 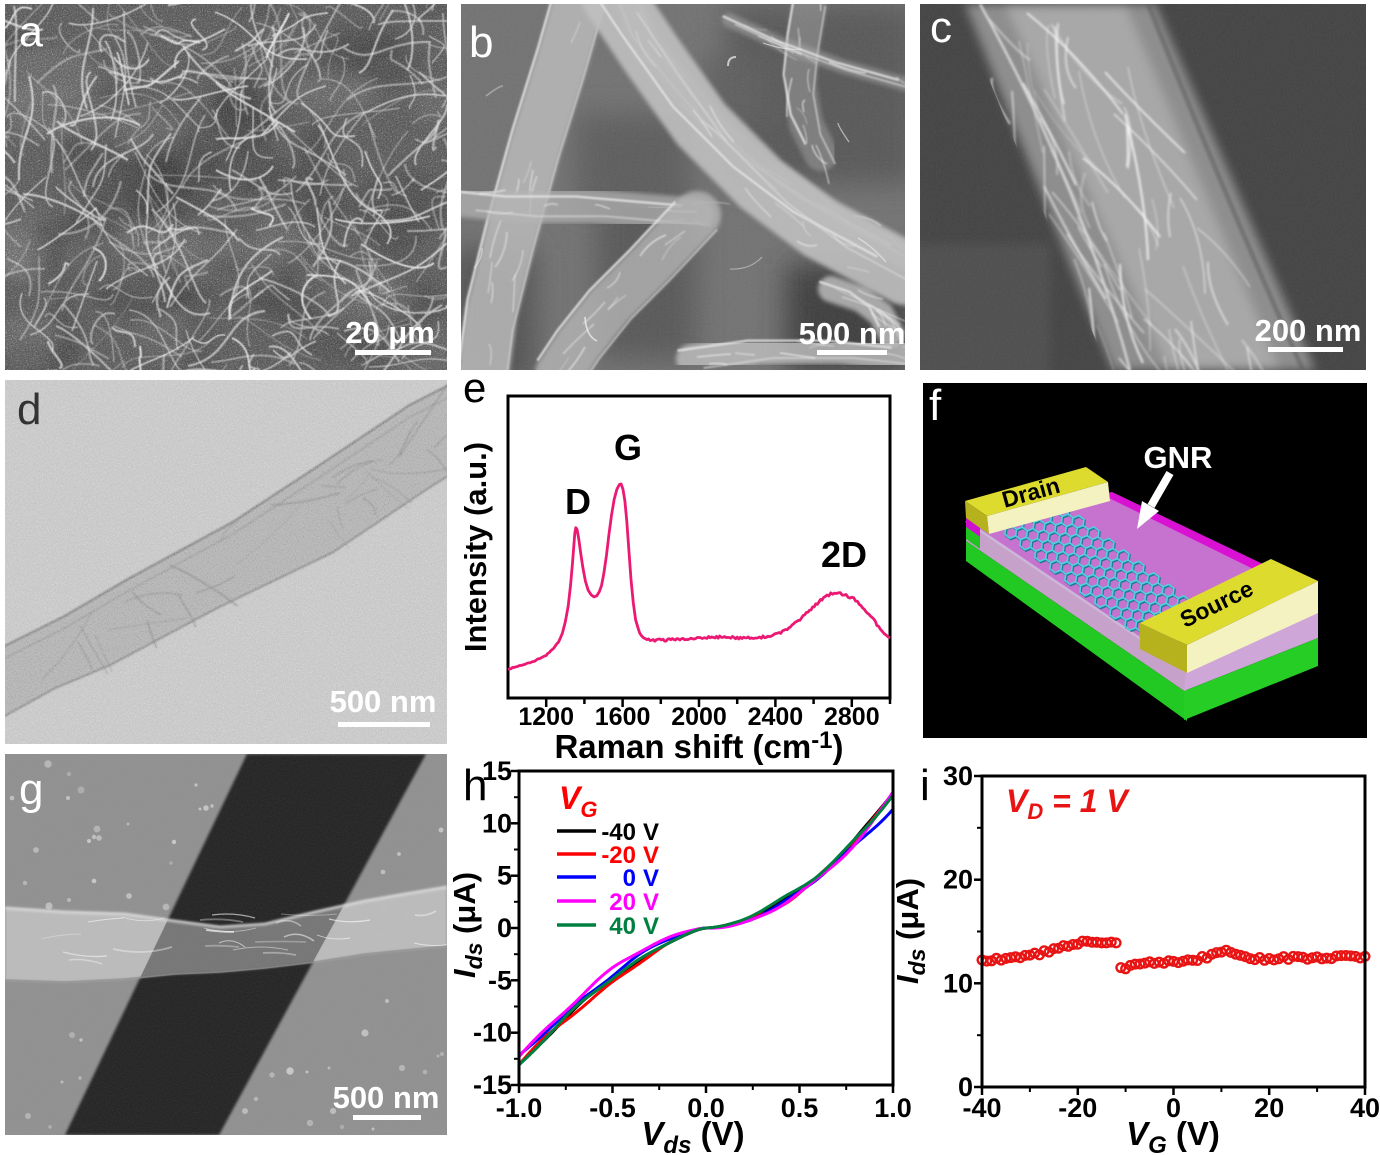 I want to click on svg-text: d, so click(x=29, y=409).